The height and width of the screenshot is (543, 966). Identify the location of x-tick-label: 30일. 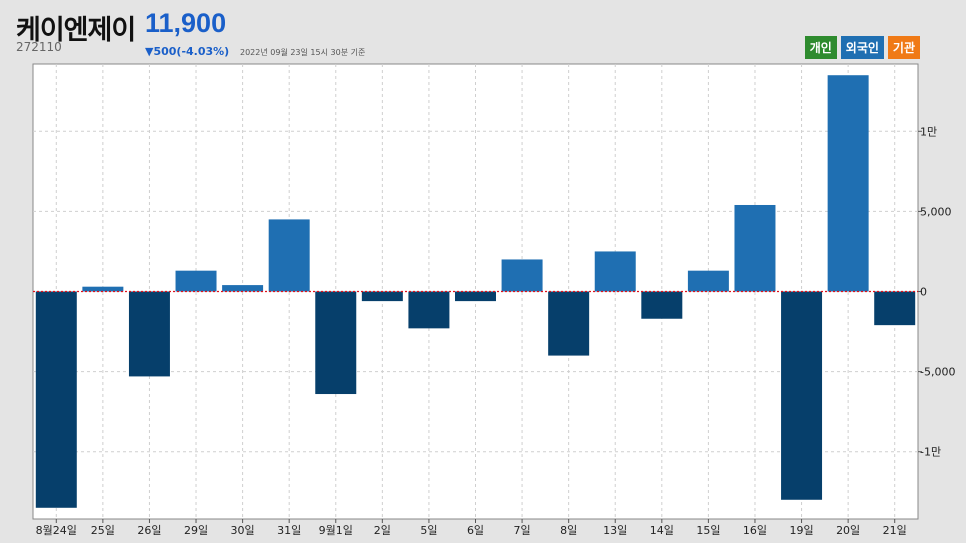
(243, 530).